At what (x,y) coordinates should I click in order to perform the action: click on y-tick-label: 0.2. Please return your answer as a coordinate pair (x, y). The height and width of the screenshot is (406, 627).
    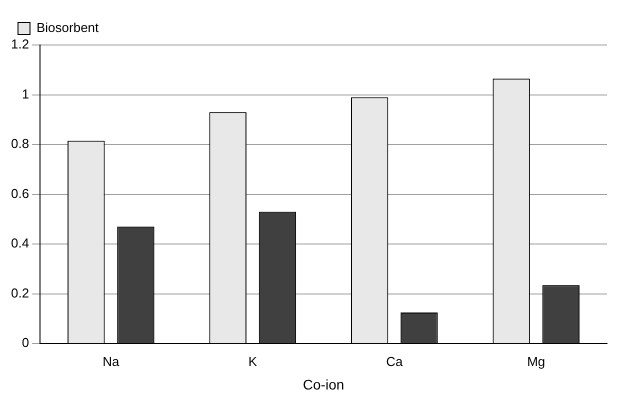
    Looking at the image, I should click on (20, 292).